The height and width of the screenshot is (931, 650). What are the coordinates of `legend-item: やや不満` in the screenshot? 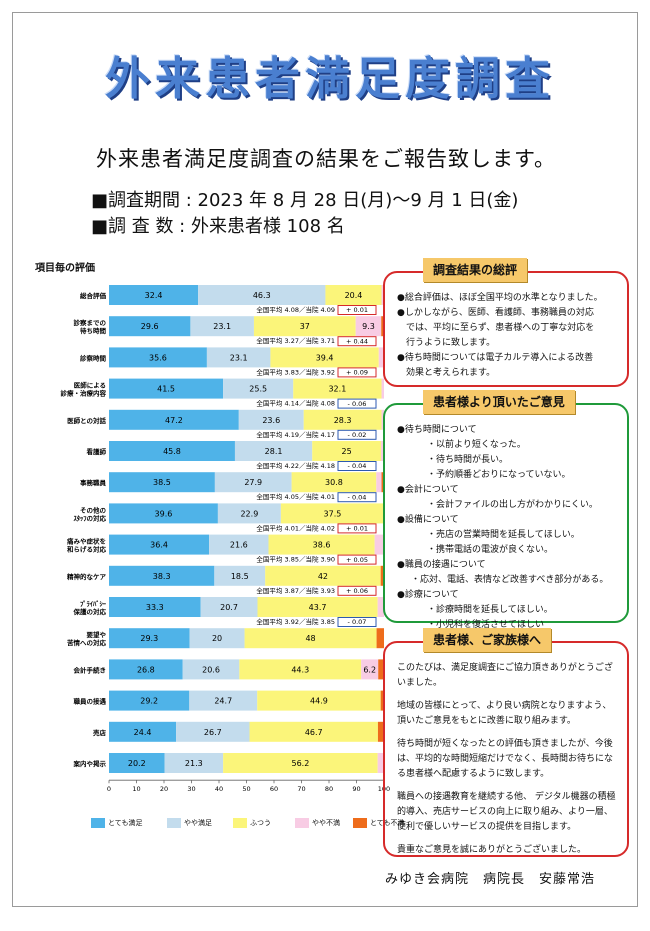 It's located at (317, 823).